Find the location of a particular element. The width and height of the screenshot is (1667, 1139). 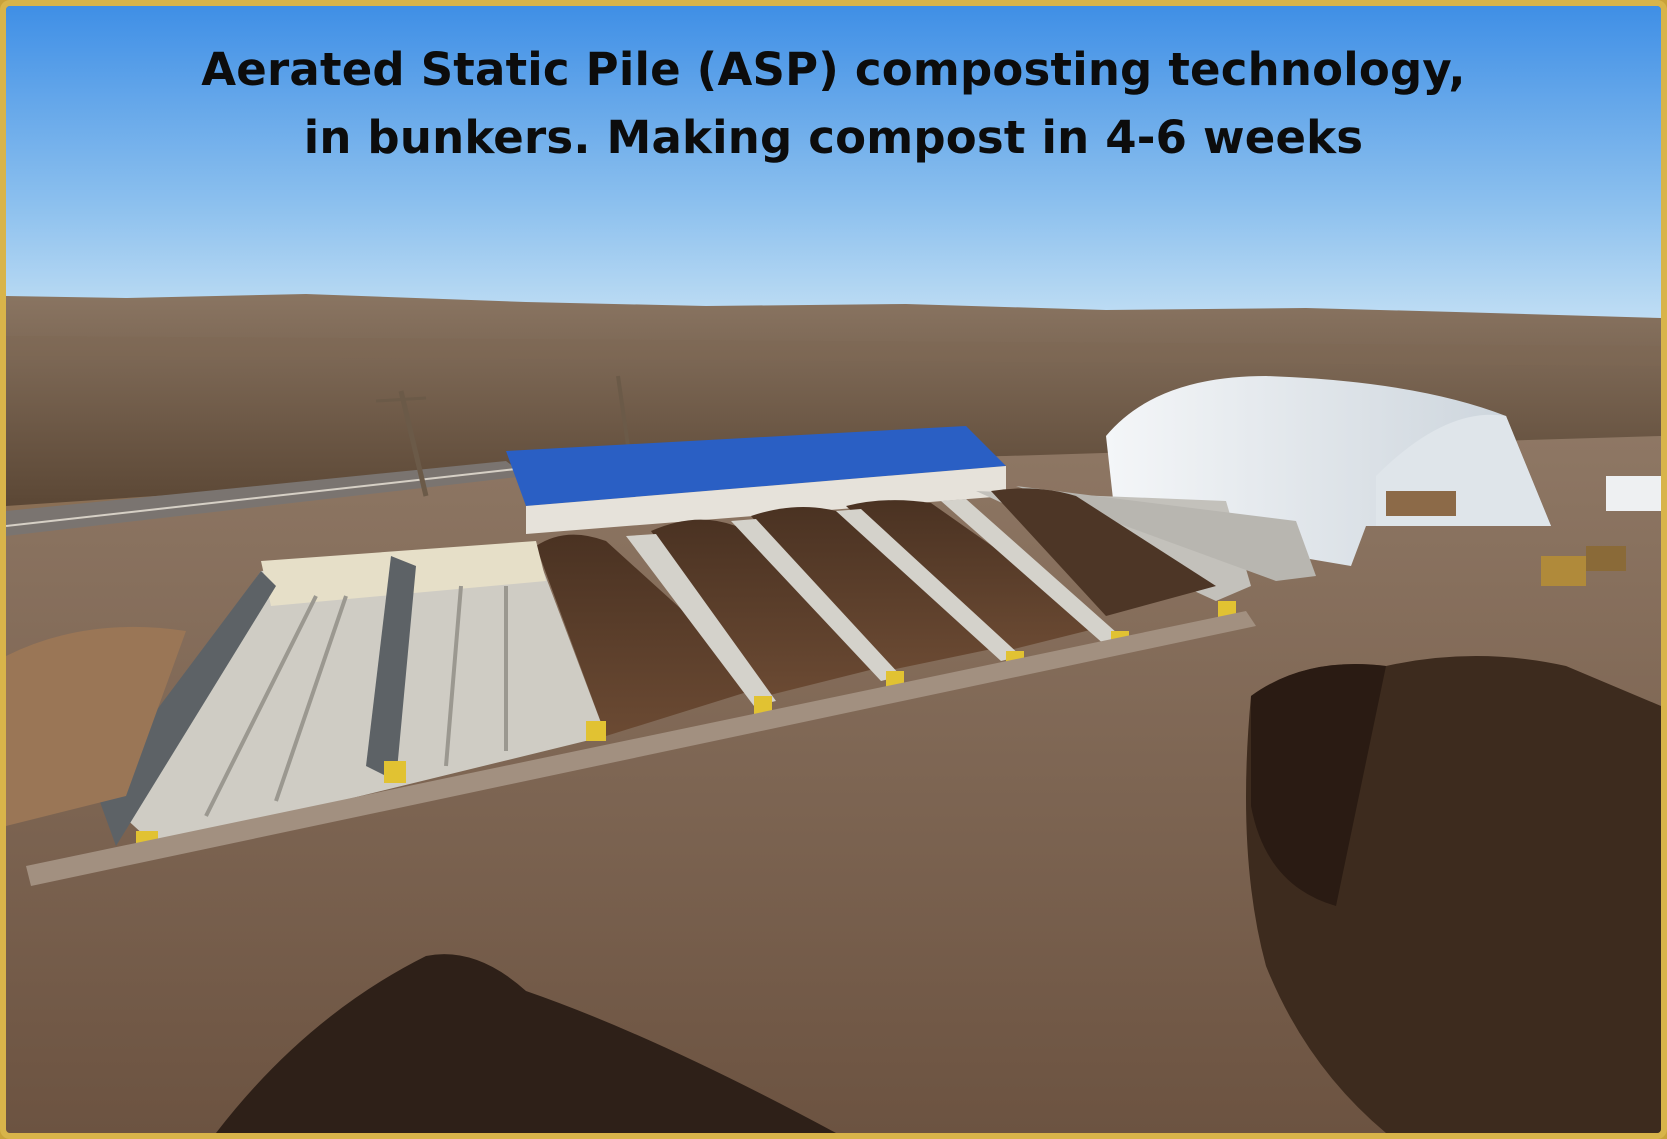

blue-roof is located at coordinates (756, 466).